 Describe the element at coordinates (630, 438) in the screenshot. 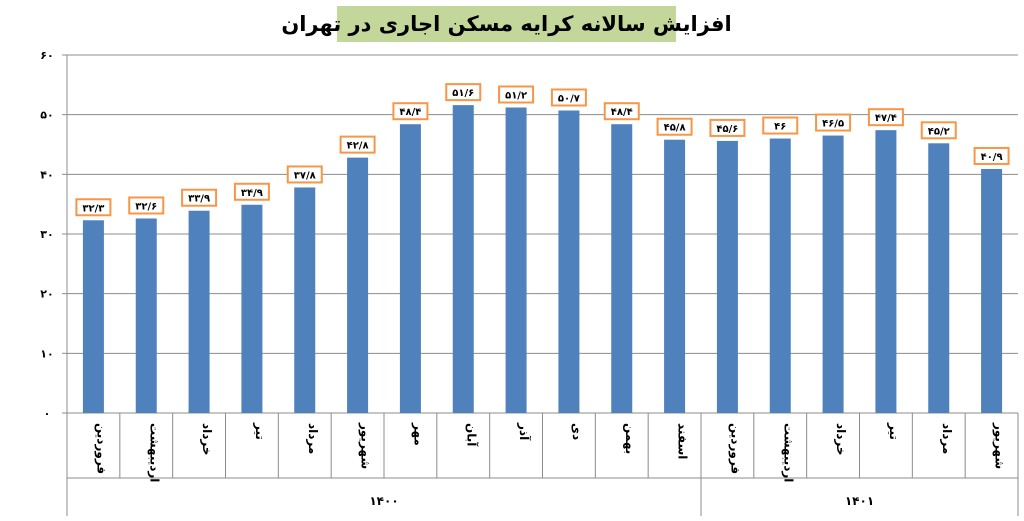

I see `category-label: بهمن` at that location.